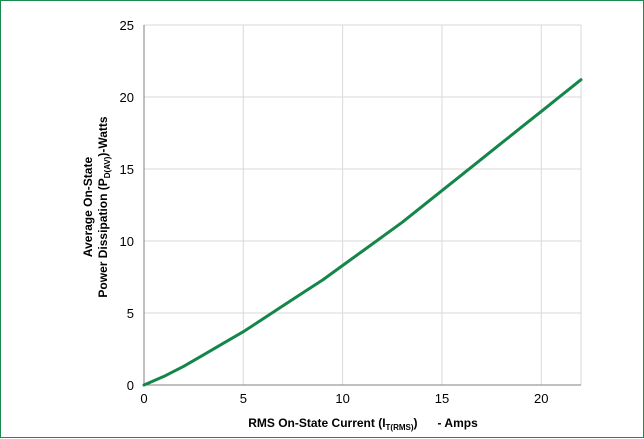 The width and height of the screenshot is (644, 439). What do you see at coordinates (127, 169) in the screenshot?
I see `y-tick-label: 15` at bounding box center [127, 169].